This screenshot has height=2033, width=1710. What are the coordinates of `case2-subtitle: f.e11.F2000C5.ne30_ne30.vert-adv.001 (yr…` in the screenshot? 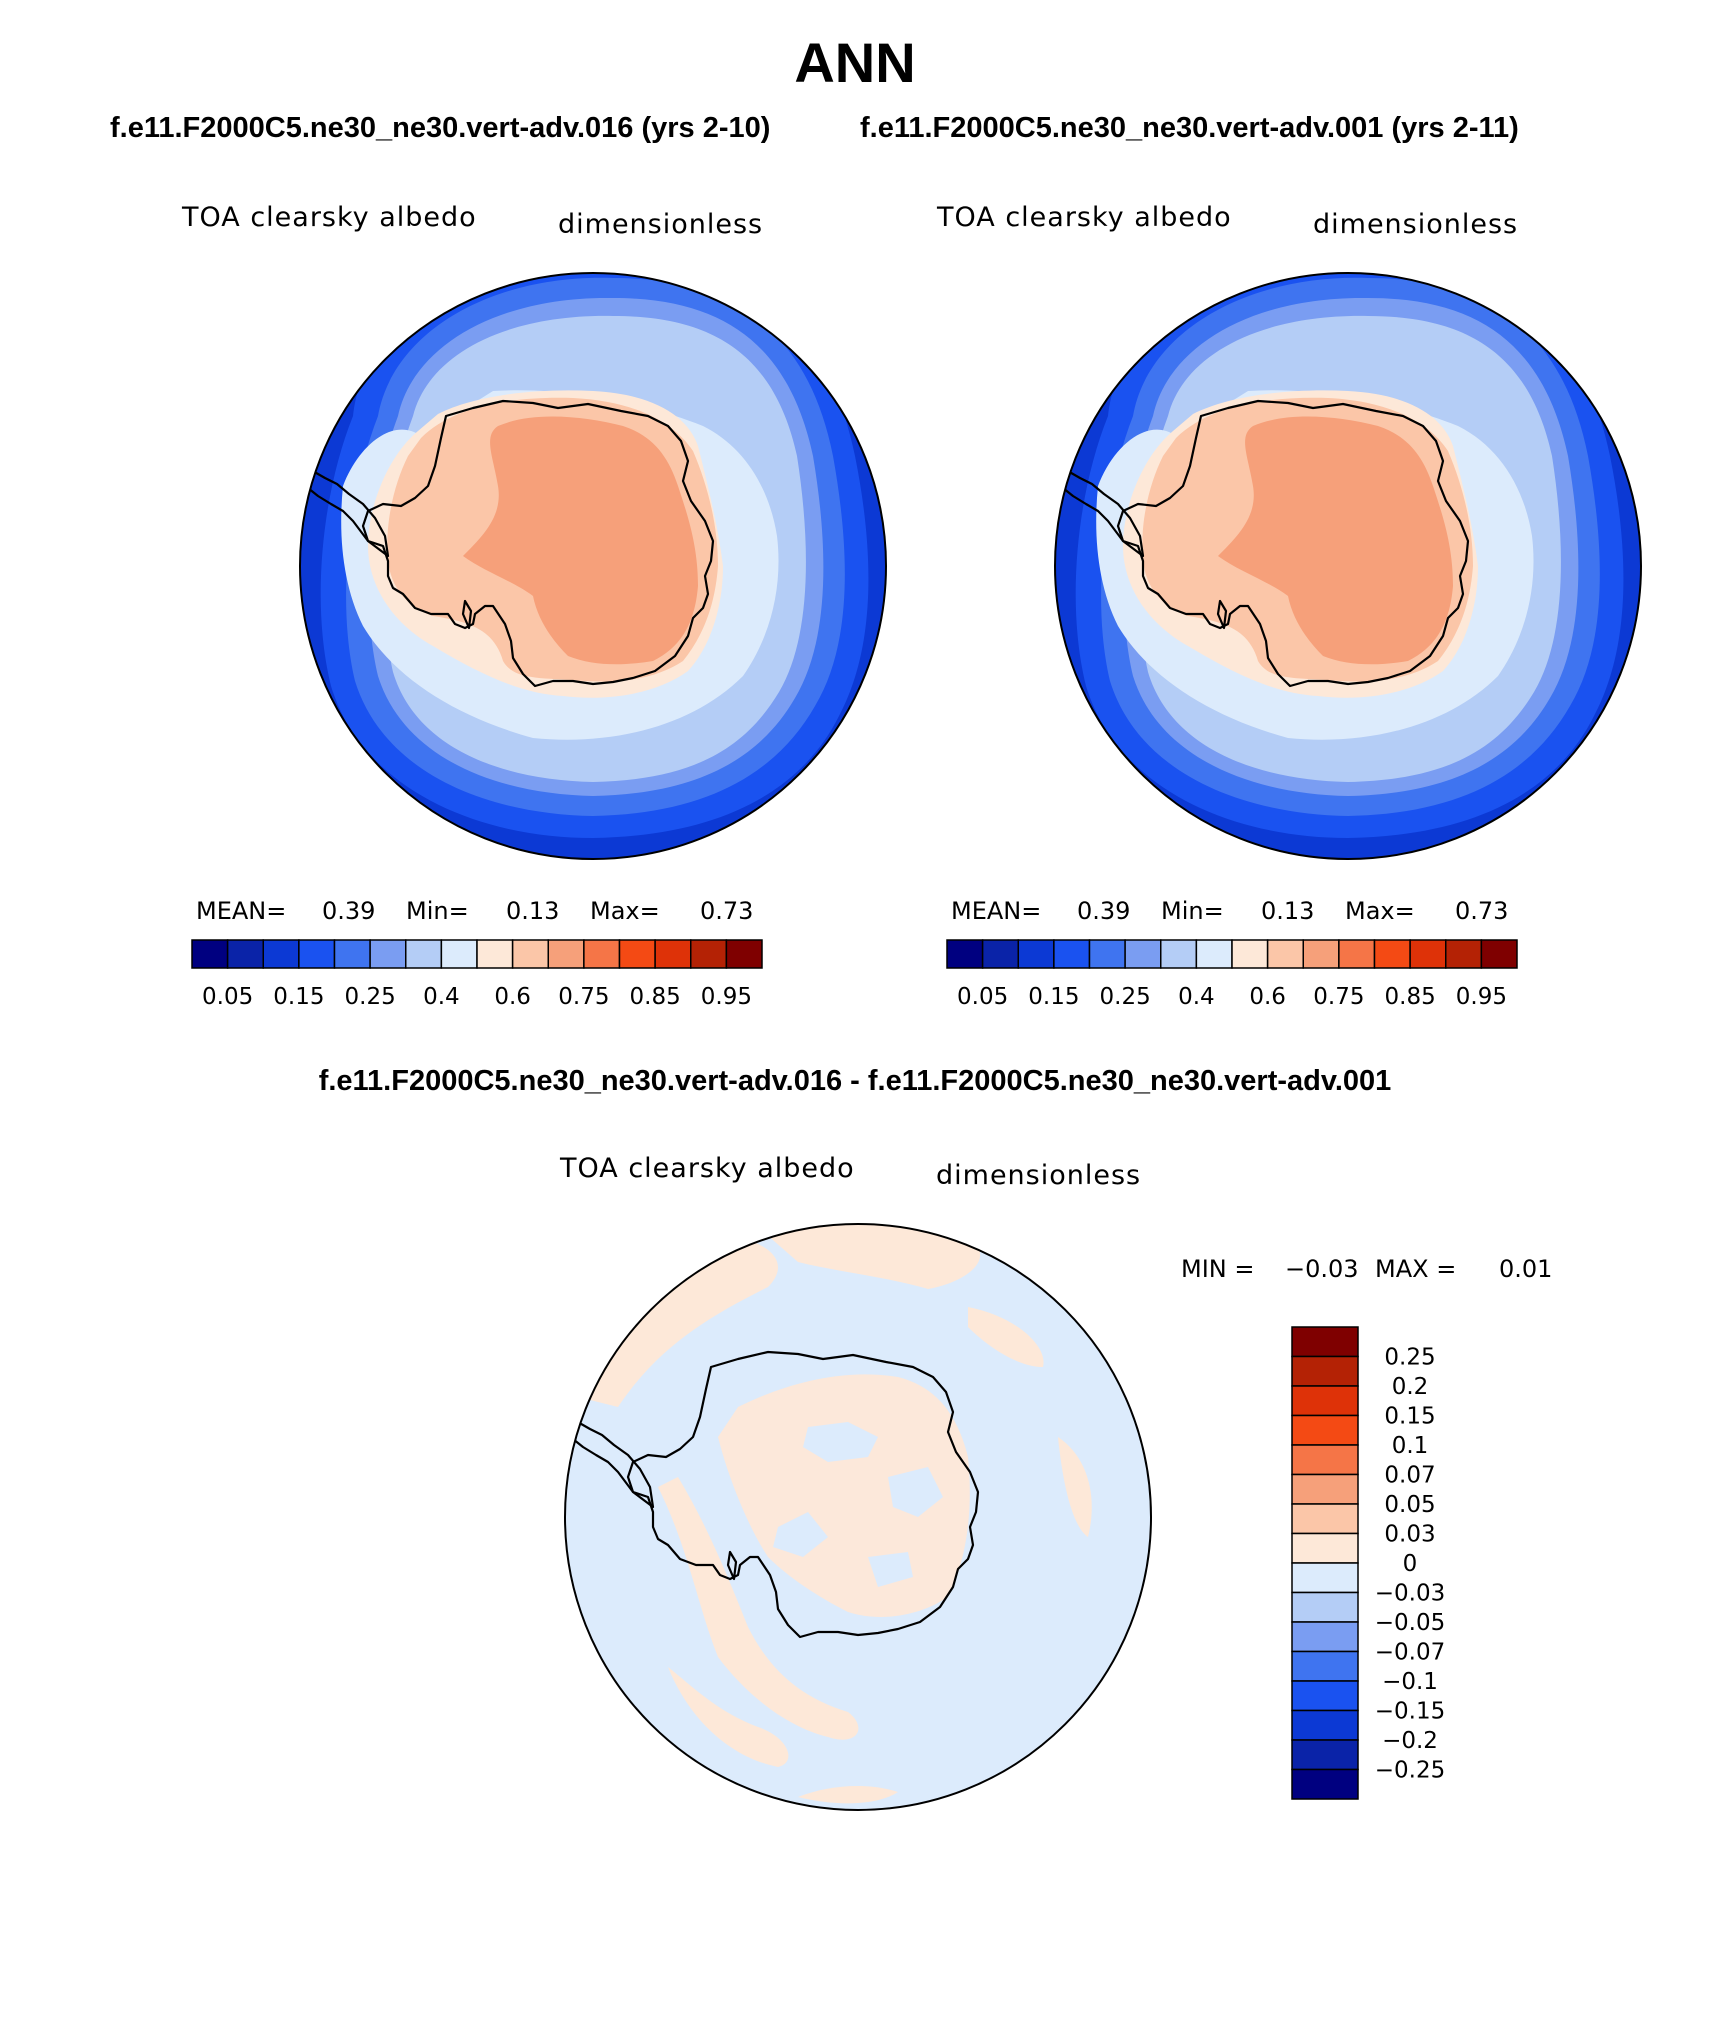 It's located at (1189, 128).